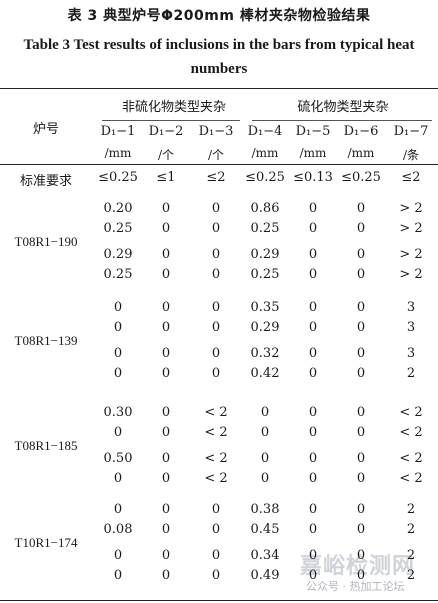 The height and width of the screenshot is (603, 438). Describe the element at coordinates (361, 131) in the screenshot. I see `column-header-code: D₁−6` at that location.